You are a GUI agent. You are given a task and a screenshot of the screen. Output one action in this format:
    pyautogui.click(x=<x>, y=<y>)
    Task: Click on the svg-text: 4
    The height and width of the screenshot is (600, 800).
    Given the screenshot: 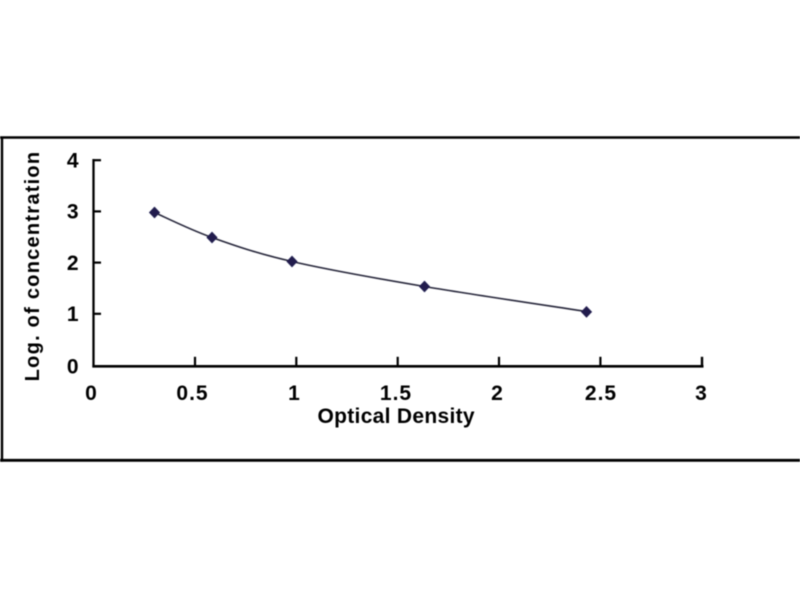 What is the action you would take?
    pyautogui.click(x=73, y=160)
    